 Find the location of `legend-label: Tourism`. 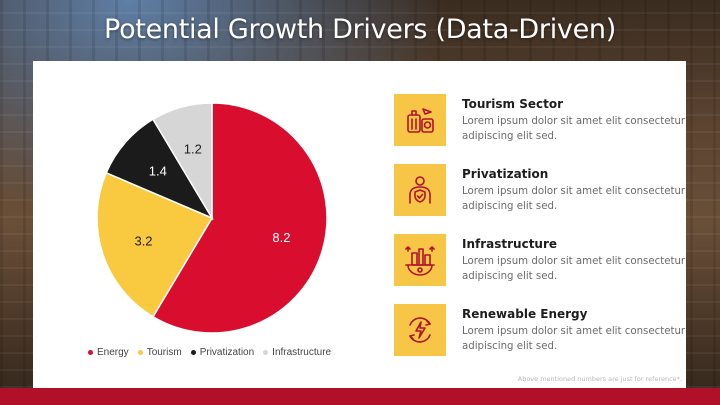

legend-label: Tourism is located at coordinates (164, 352).